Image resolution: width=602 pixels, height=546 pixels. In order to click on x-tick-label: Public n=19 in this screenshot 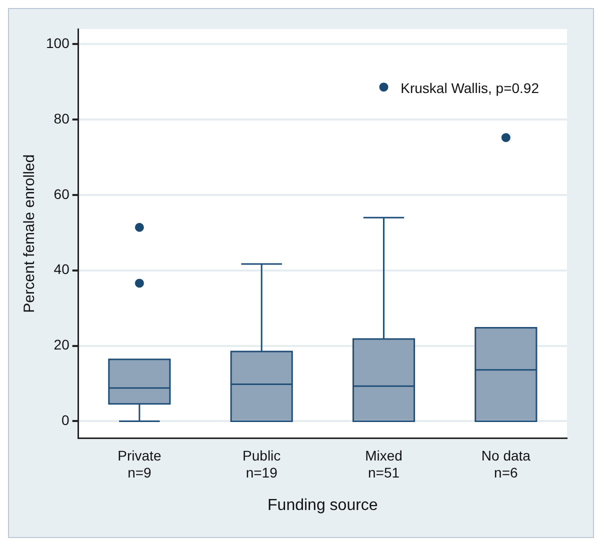, I will do `click(261, 463)`.